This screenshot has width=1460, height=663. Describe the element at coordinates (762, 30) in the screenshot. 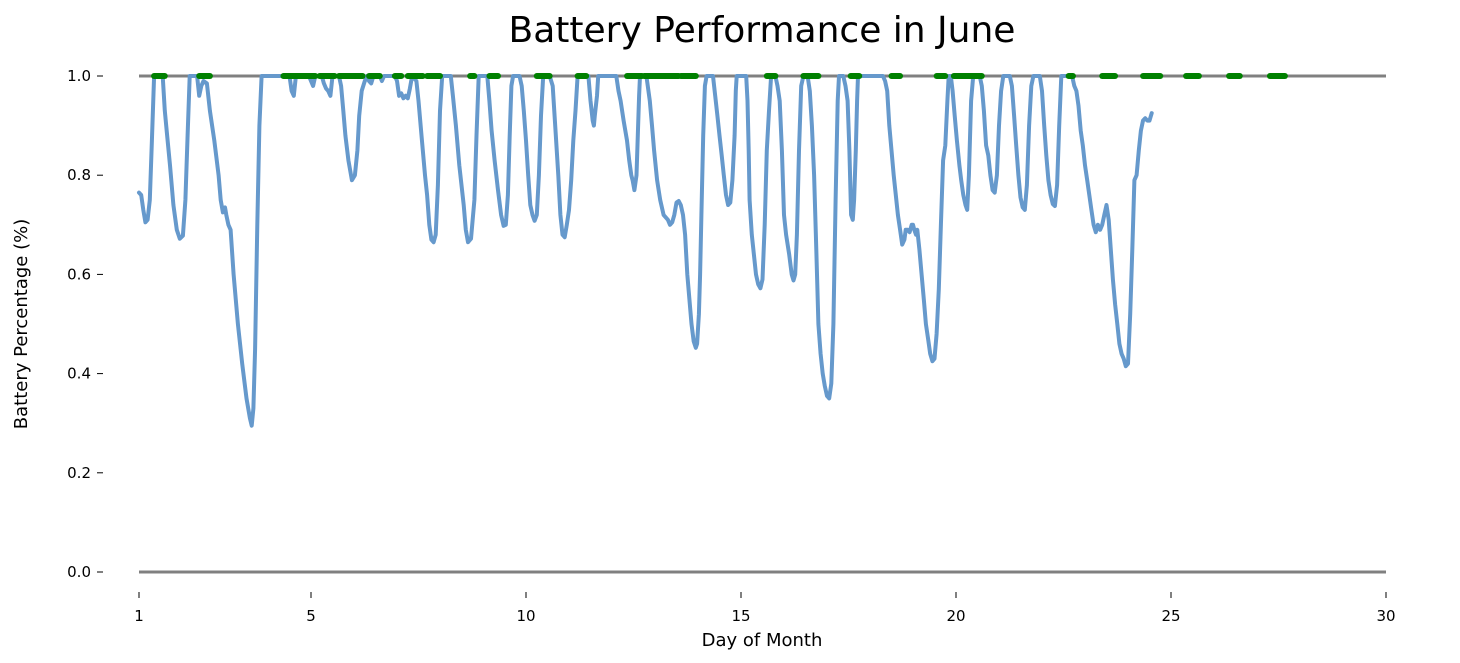

I see `chart-title: Battery Performance in June` at that location.